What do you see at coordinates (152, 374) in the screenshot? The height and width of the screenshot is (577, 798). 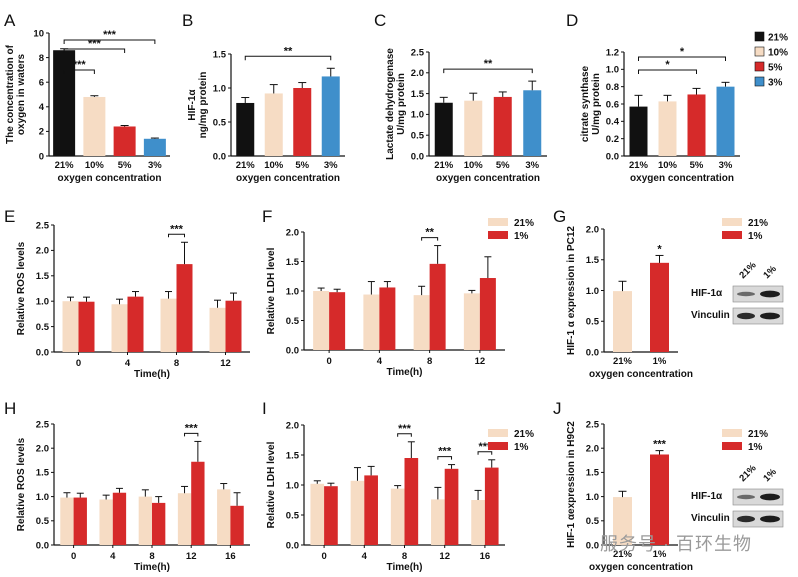 I see `x-axis-title: Time(h)` at bounding box center [152, 374].